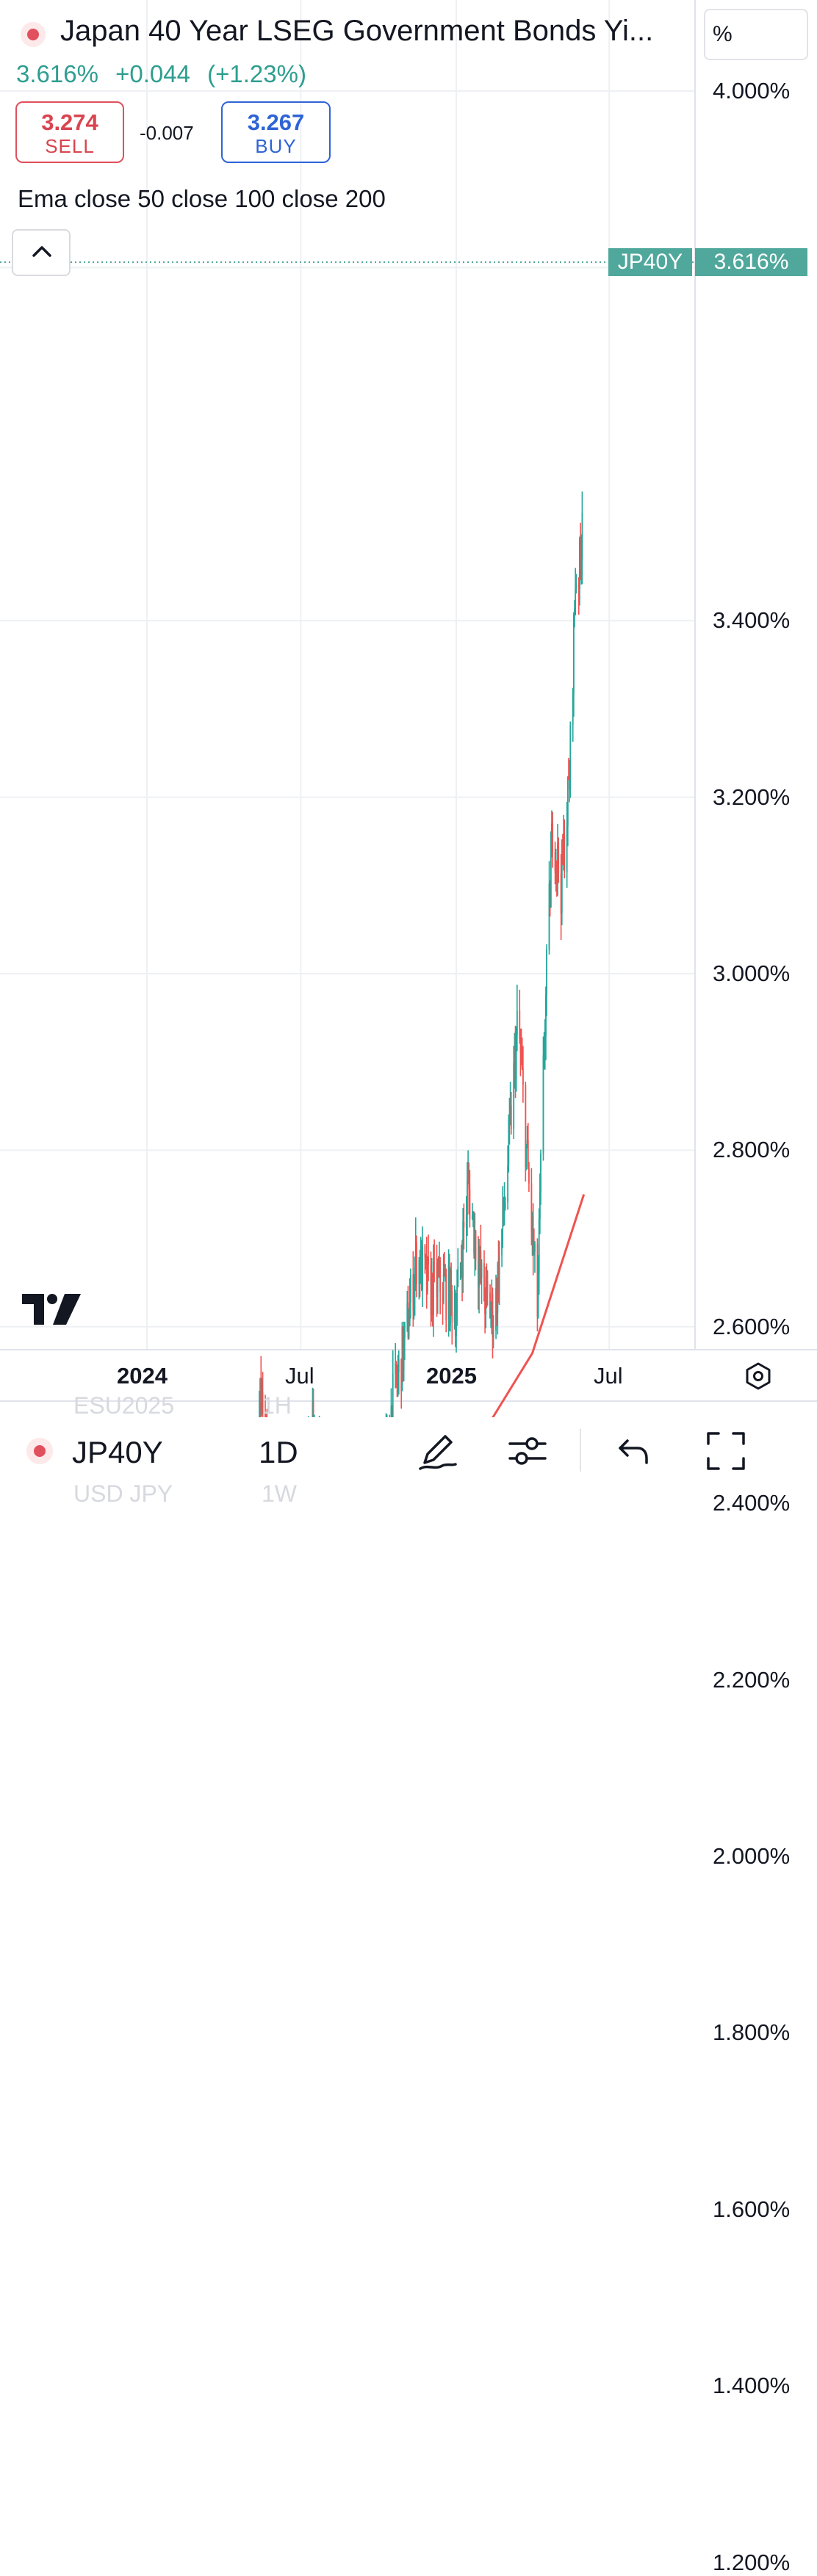 The image size is (817, 2576). What do you see at coordinates (756, 34) in the screenshot?
I see `percent-scale-button: %` at bounding box center [756, 34].